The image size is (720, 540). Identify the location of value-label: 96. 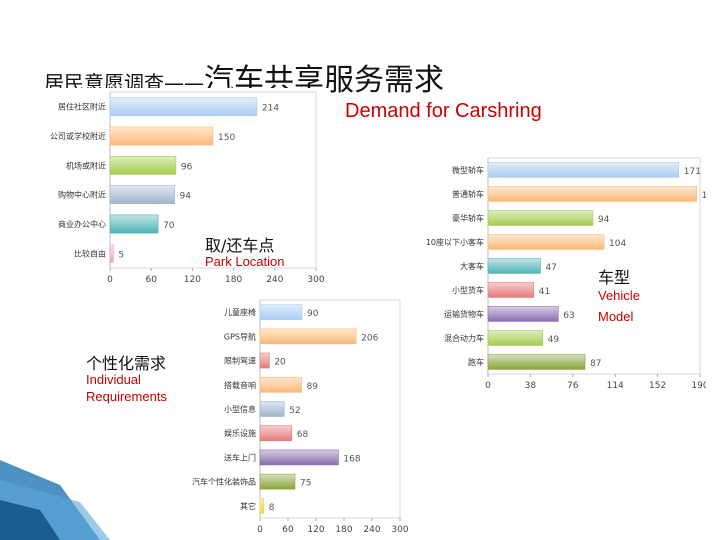
(187, 167).